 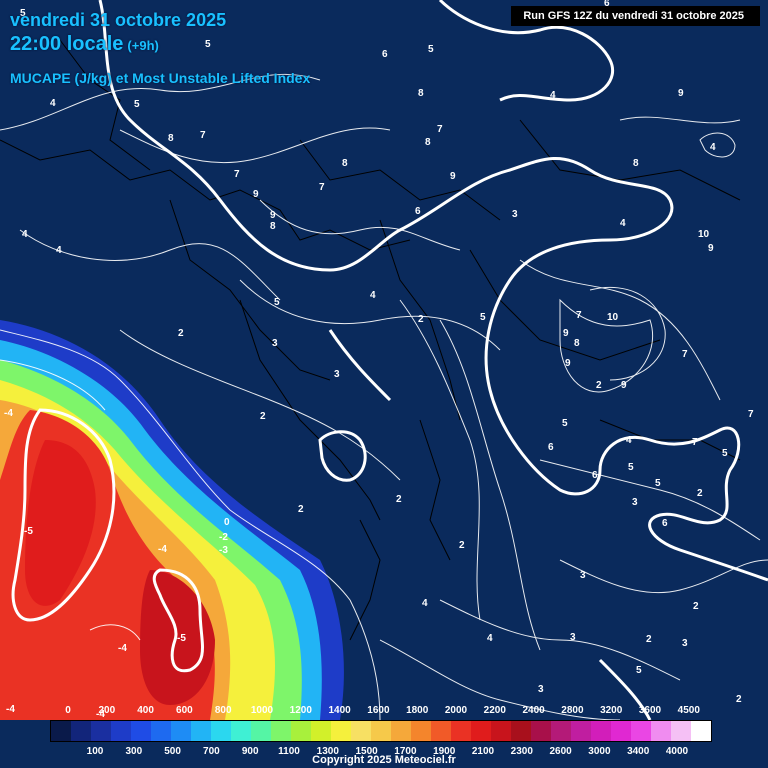 I want to click on scale-tick-lower: 2100, so click(x=483, y=751).